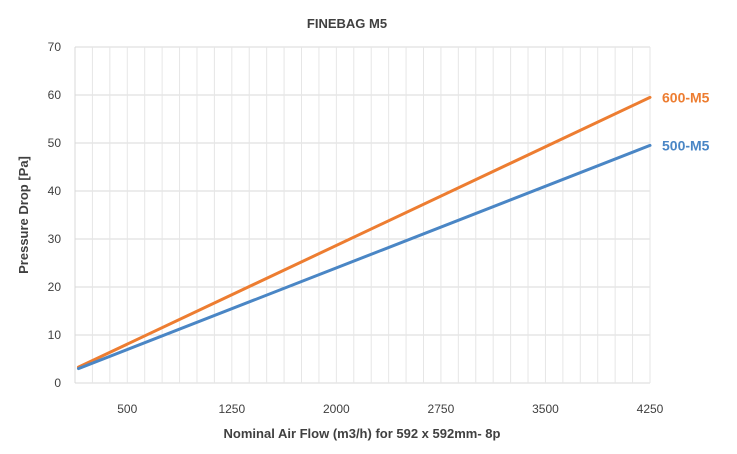 The height and width of the screenshot is (454, 737). What do you see at coordinates (650, 409) in the screenshot?
I see `x-tick-label: 4250` at bounding box center [650, 409].